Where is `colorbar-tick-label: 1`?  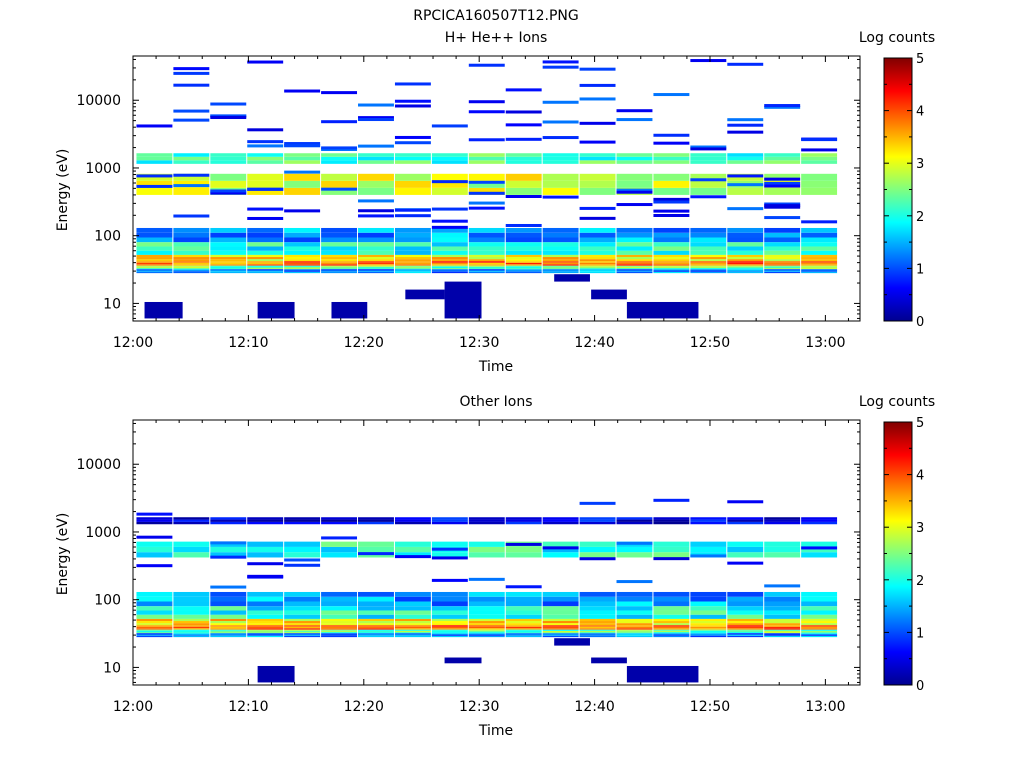 colorbar-tick-label: 1 is located at coordinates (920, 269).